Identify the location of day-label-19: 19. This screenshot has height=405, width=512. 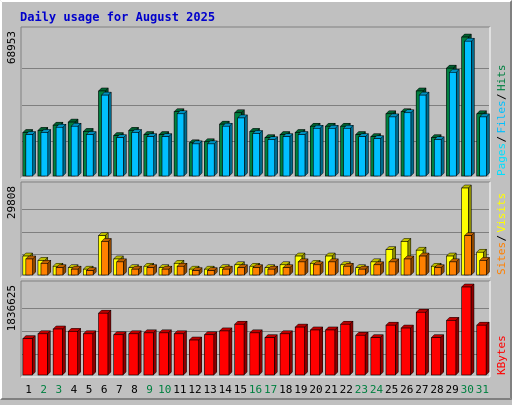
(300, 389).